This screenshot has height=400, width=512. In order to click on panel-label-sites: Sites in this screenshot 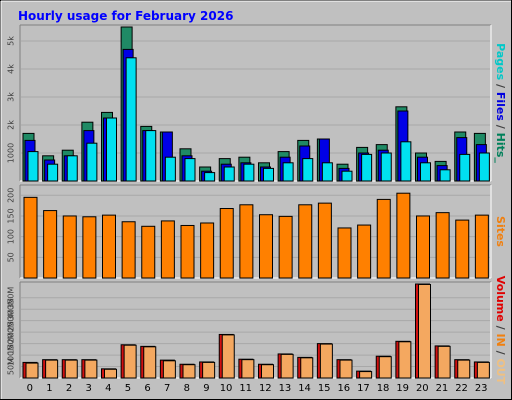, I will do `click(500, 231)`.